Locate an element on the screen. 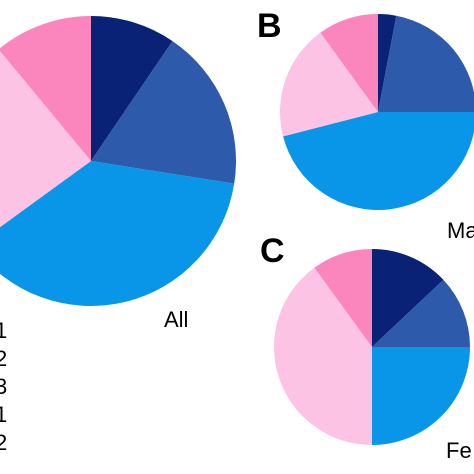 This screenshot has height=474, width=474. legend: 1 2 3 1 2 is located at coordinates (3, 386).